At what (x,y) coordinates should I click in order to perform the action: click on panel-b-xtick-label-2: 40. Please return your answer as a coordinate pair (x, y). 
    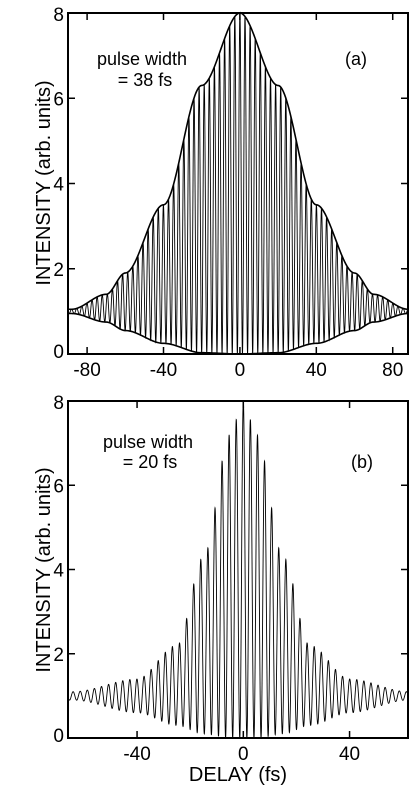
    Looking at the image, I should click on (349, 754).